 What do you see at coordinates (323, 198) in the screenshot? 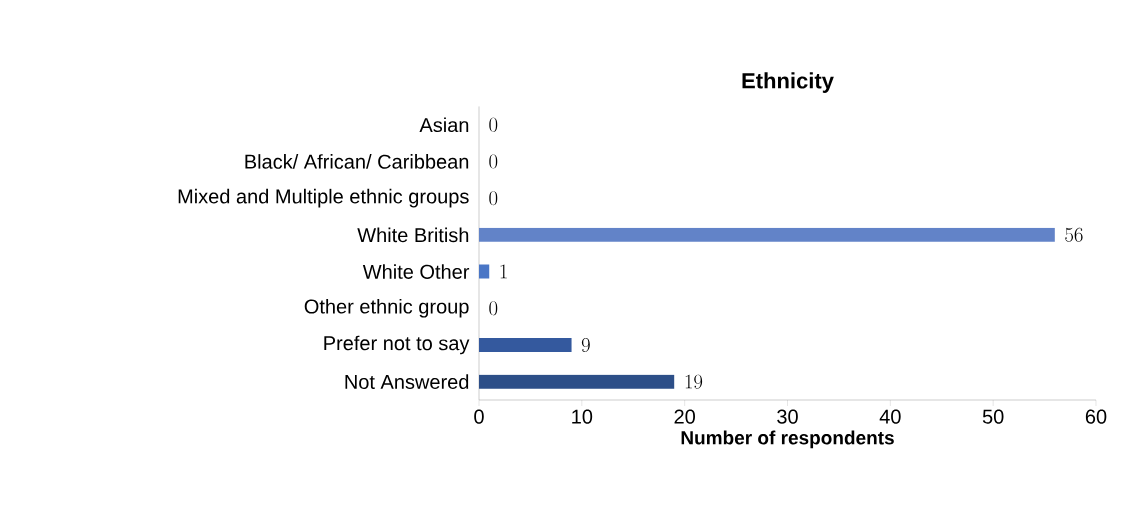
I see `y-tick-label: Mixed and Multiple ethnic groups` at bounding box center [323, 198].